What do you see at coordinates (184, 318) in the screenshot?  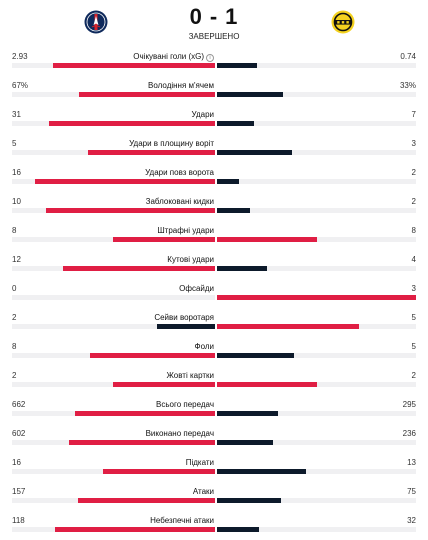 I see `stat-label: Сейви воротаря` at bounding box center [184, 318].